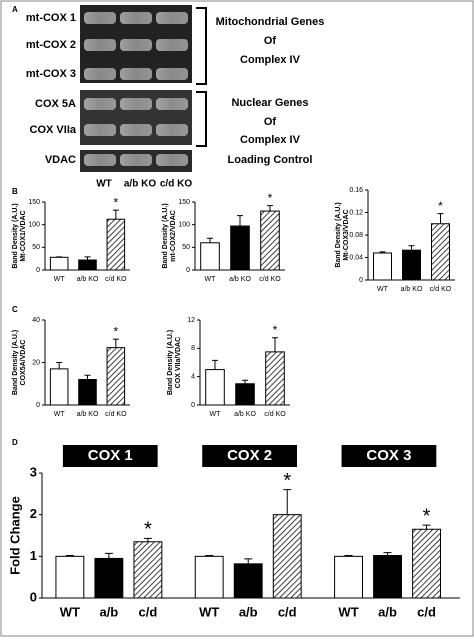 The width and height of the screenshot is (474, 642). Describe the element at coordinates (34, 225) in the screenshot. I see `y-tick-label: 100` at that location.